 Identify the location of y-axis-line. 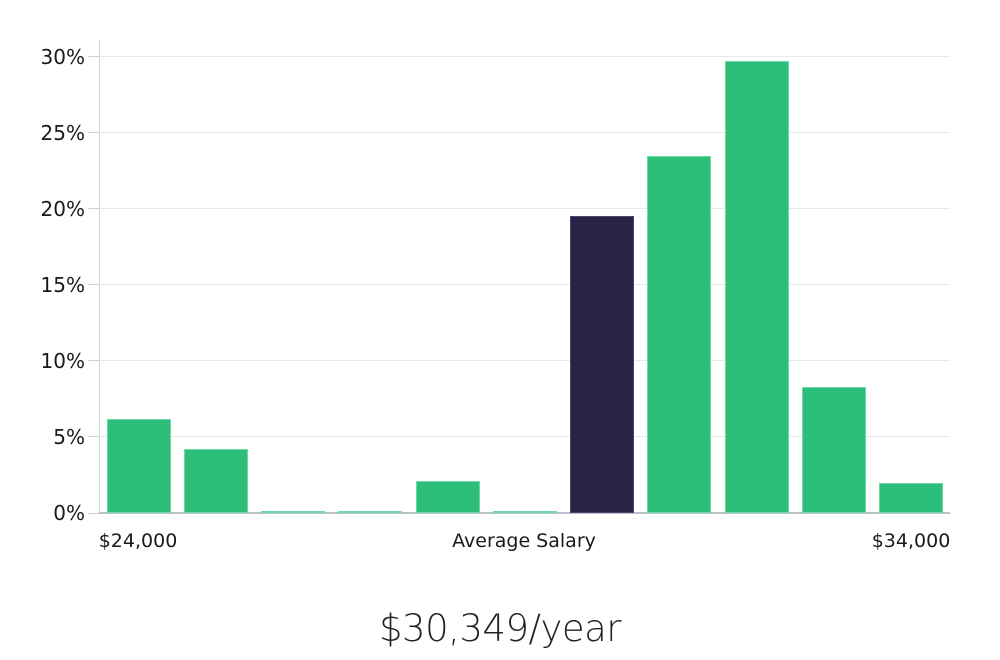
(99, 276).